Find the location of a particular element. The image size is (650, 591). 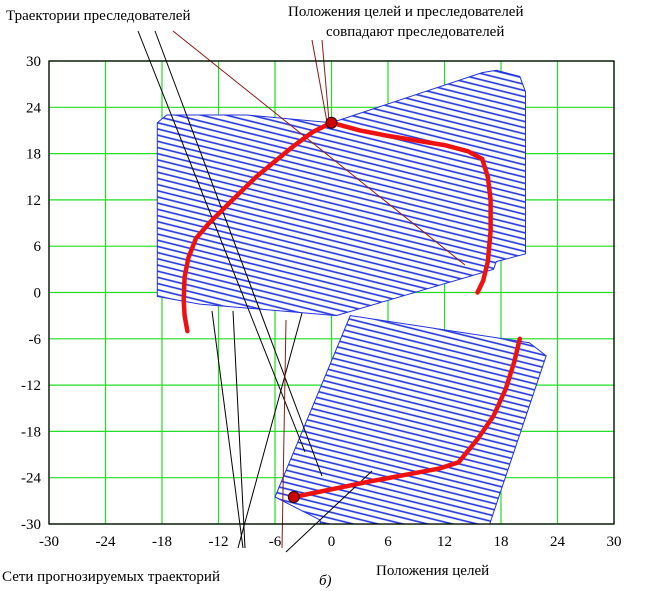

x-tick-label-4: -6 is located at coordinates (275, 542).